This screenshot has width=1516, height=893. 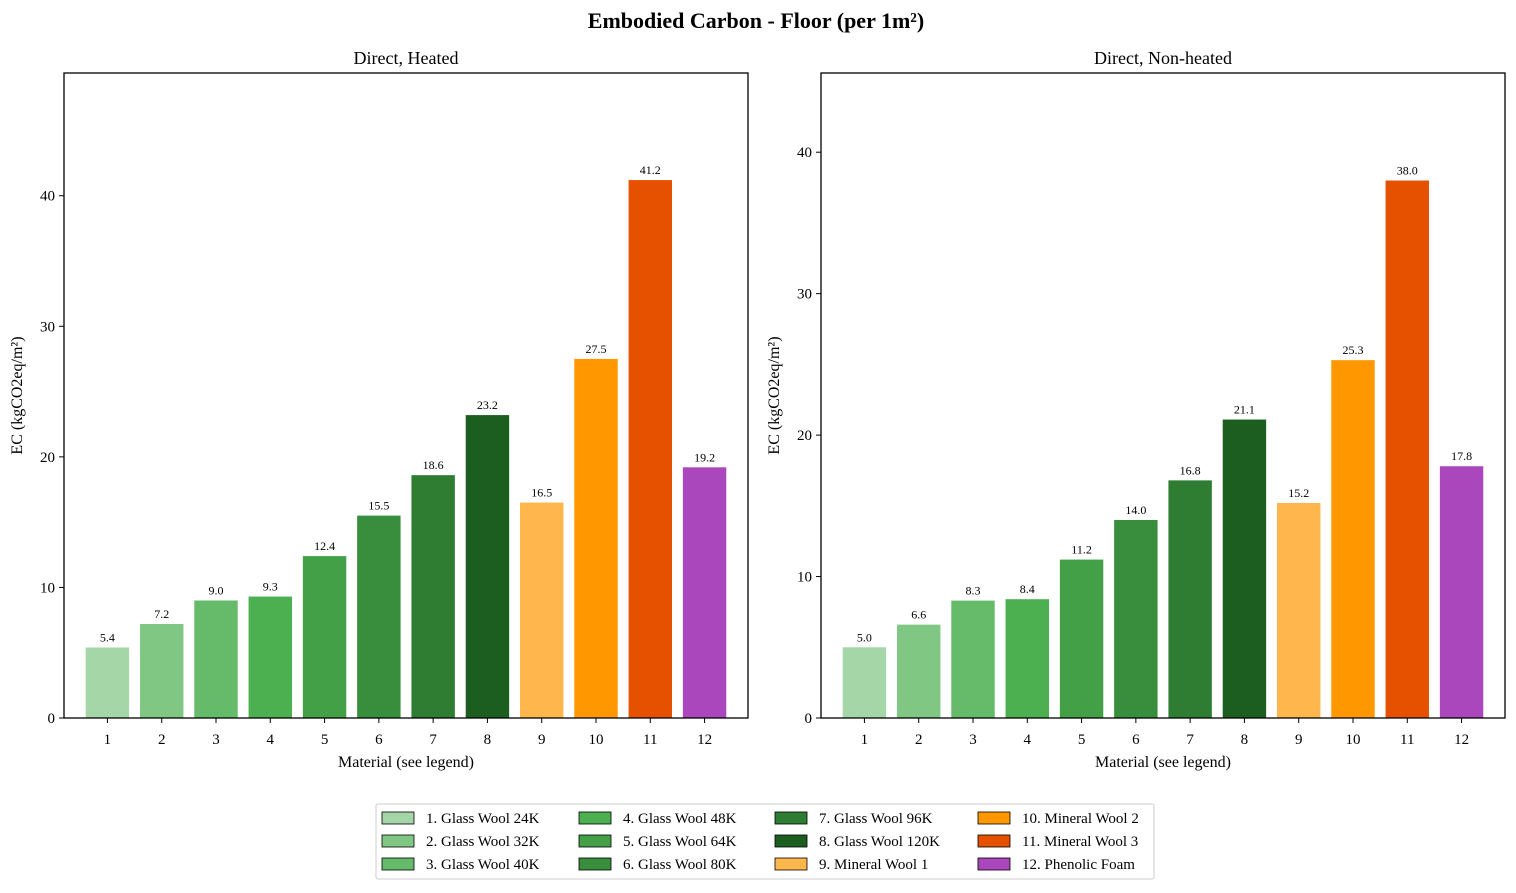 What do you see at coordinates (804, 436) in the screenshot?
I see `y-tick-label: 20` at bounding box center [804, 436].